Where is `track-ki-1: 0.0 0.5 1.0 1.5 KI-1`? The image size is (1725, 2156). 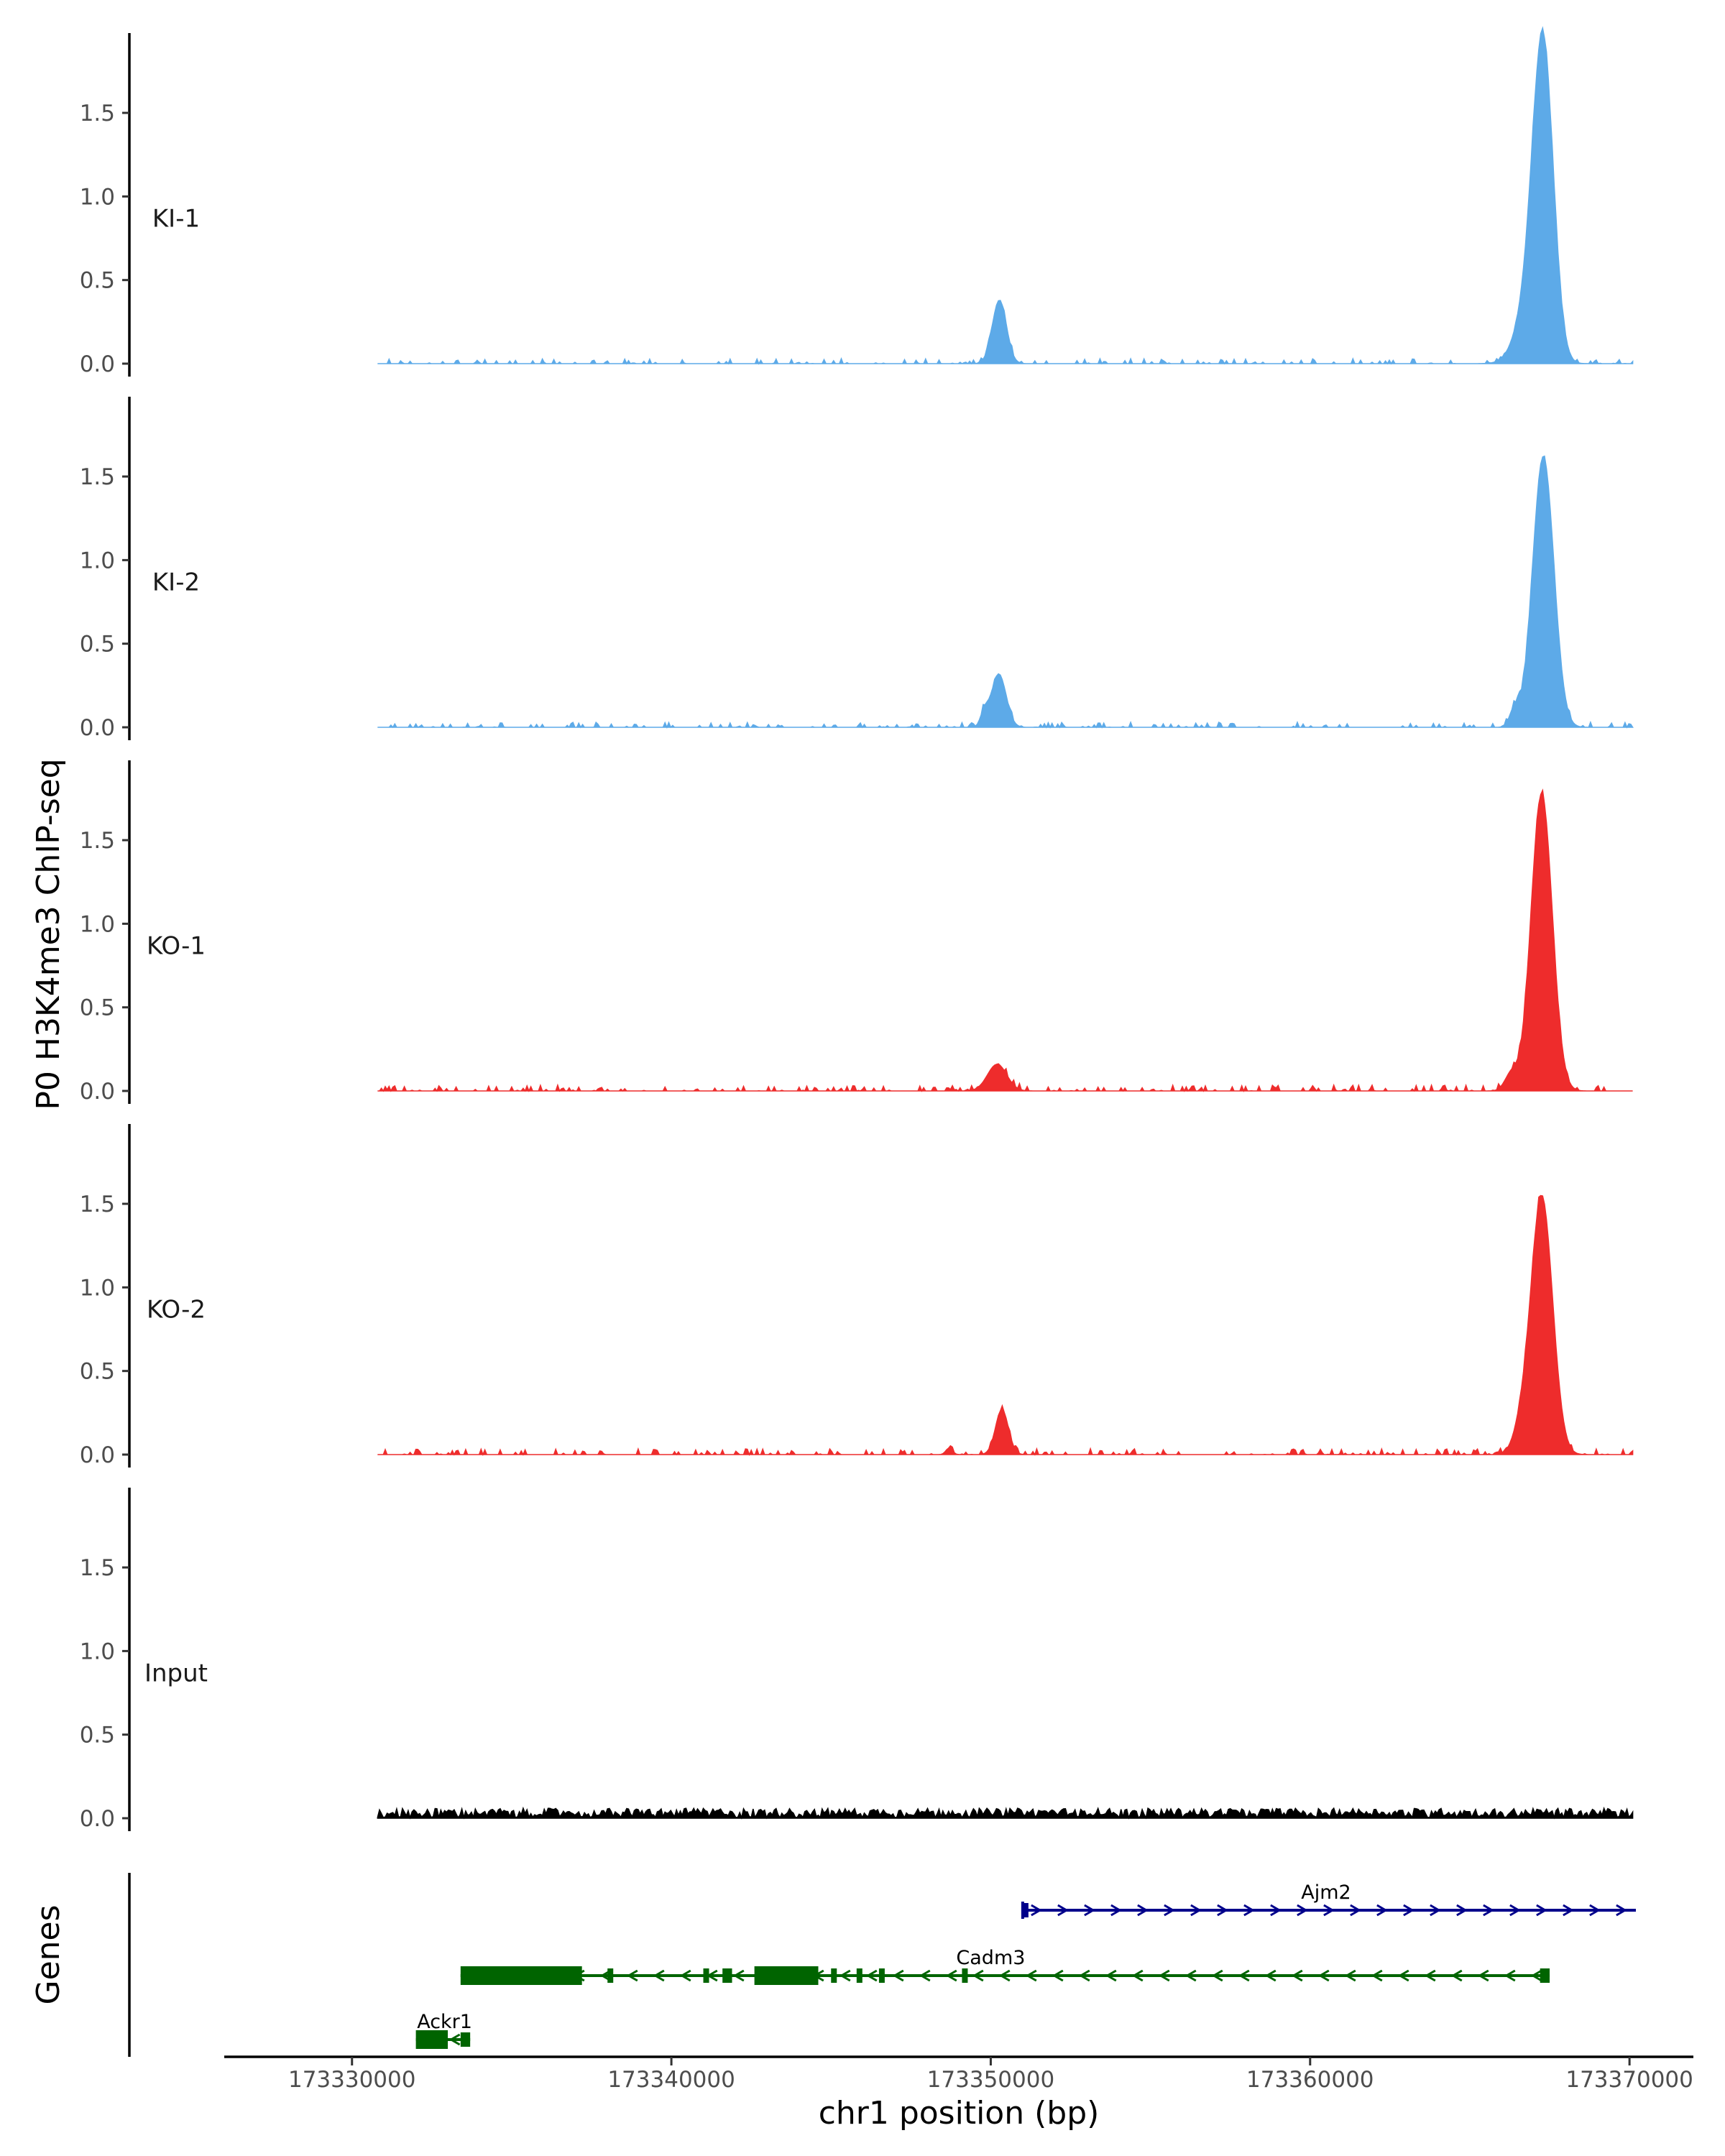
track-ki-1: 0.0 0.5 1.0 1.5 KI-1 is located at coordinates (857, 201).